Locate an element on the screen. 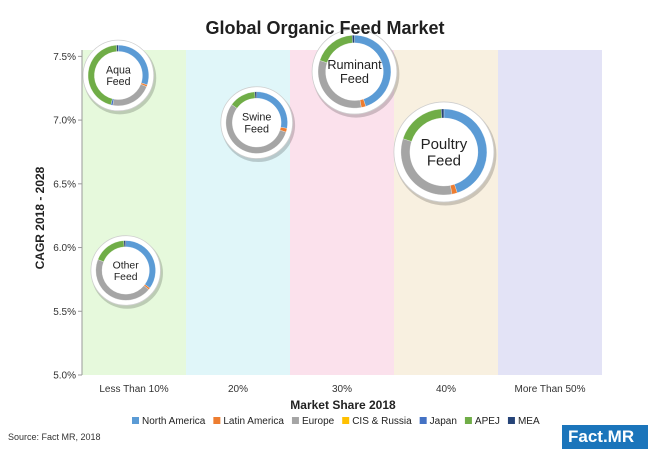 The height and width of the screenshot is (450, 650). x-tick-label: Less Than 10% is located at coordinates (133, 389).